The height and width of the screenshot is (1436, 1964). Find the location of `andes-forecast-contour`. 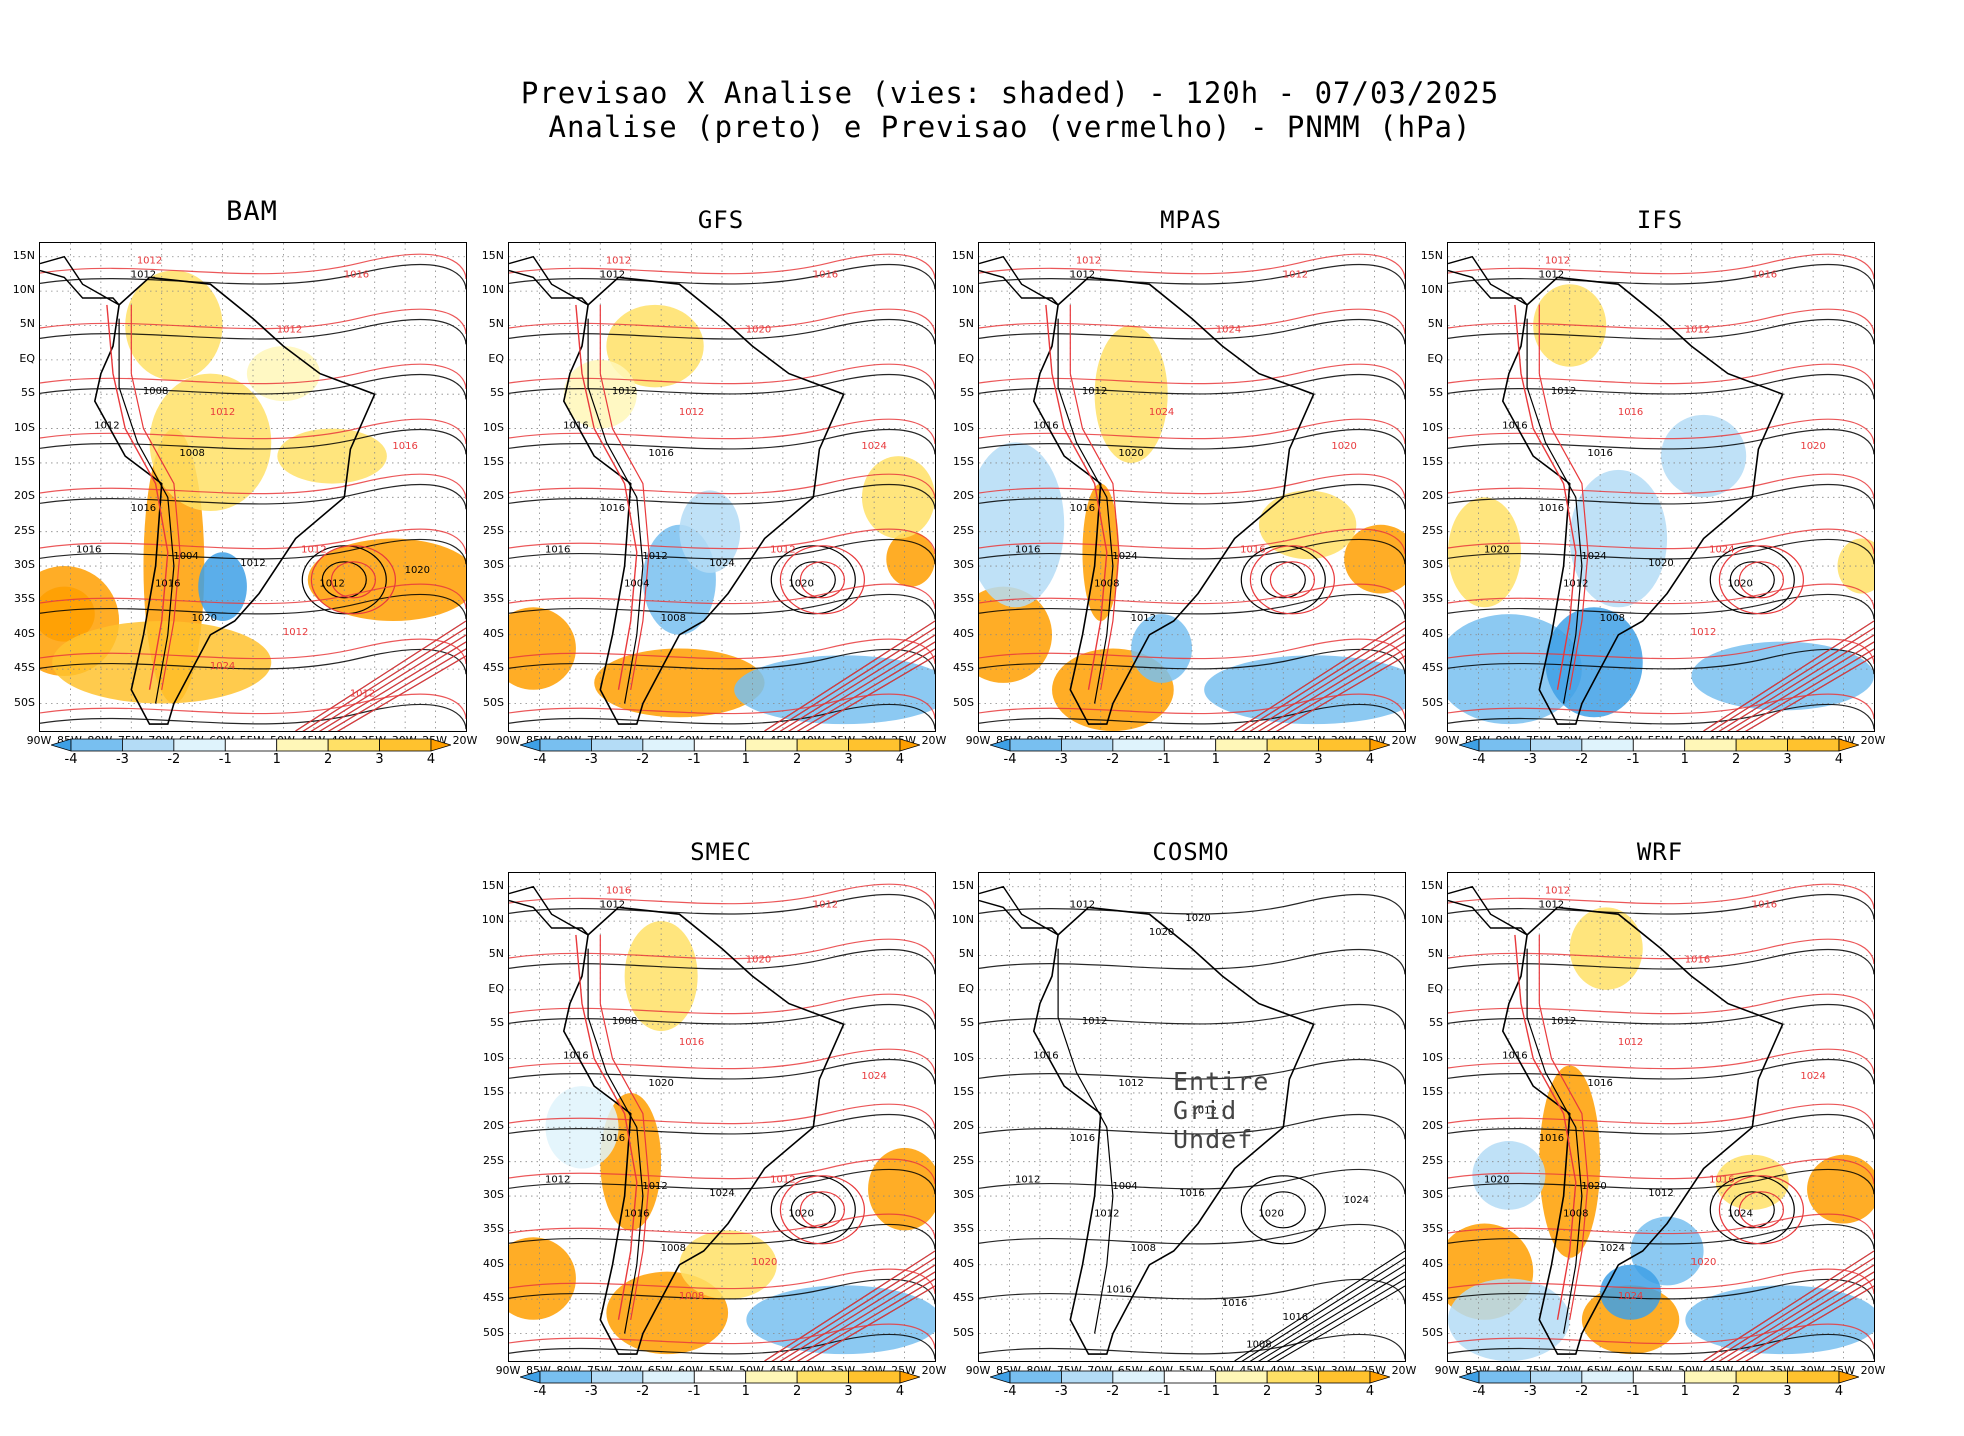

andes-forecast-contour is located at coordinates (606, 497).